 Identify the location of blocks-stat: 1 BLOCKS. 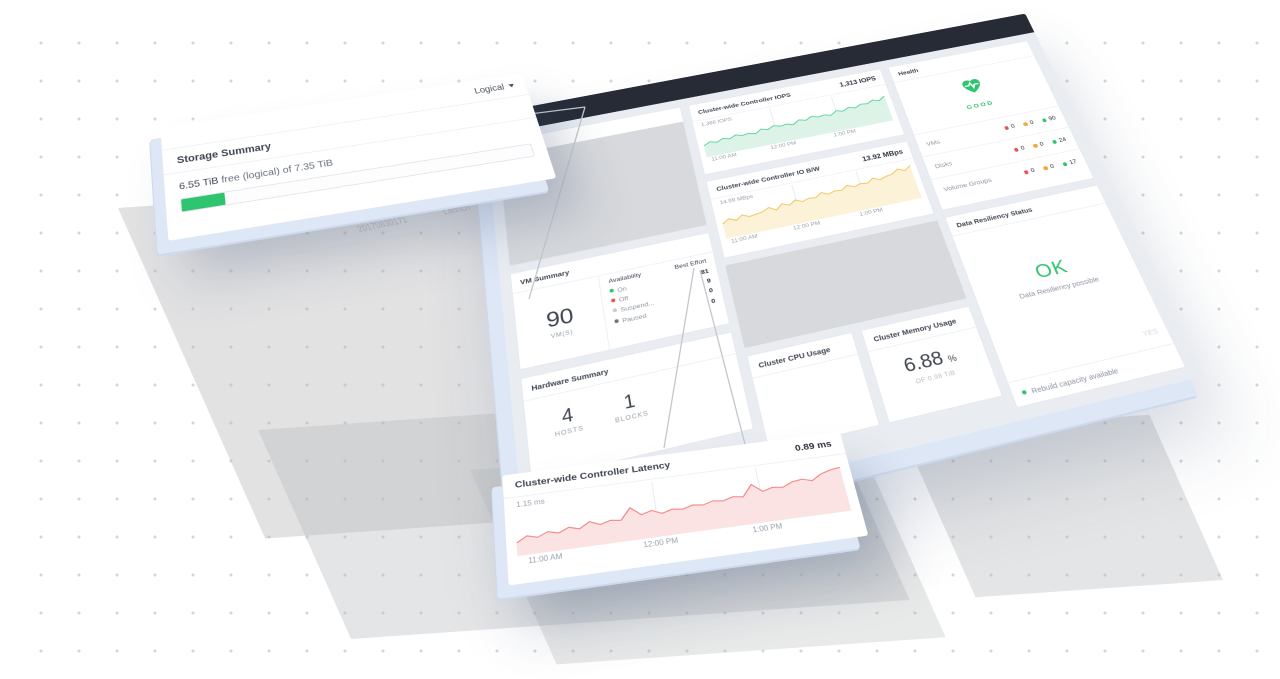
(632, 407).